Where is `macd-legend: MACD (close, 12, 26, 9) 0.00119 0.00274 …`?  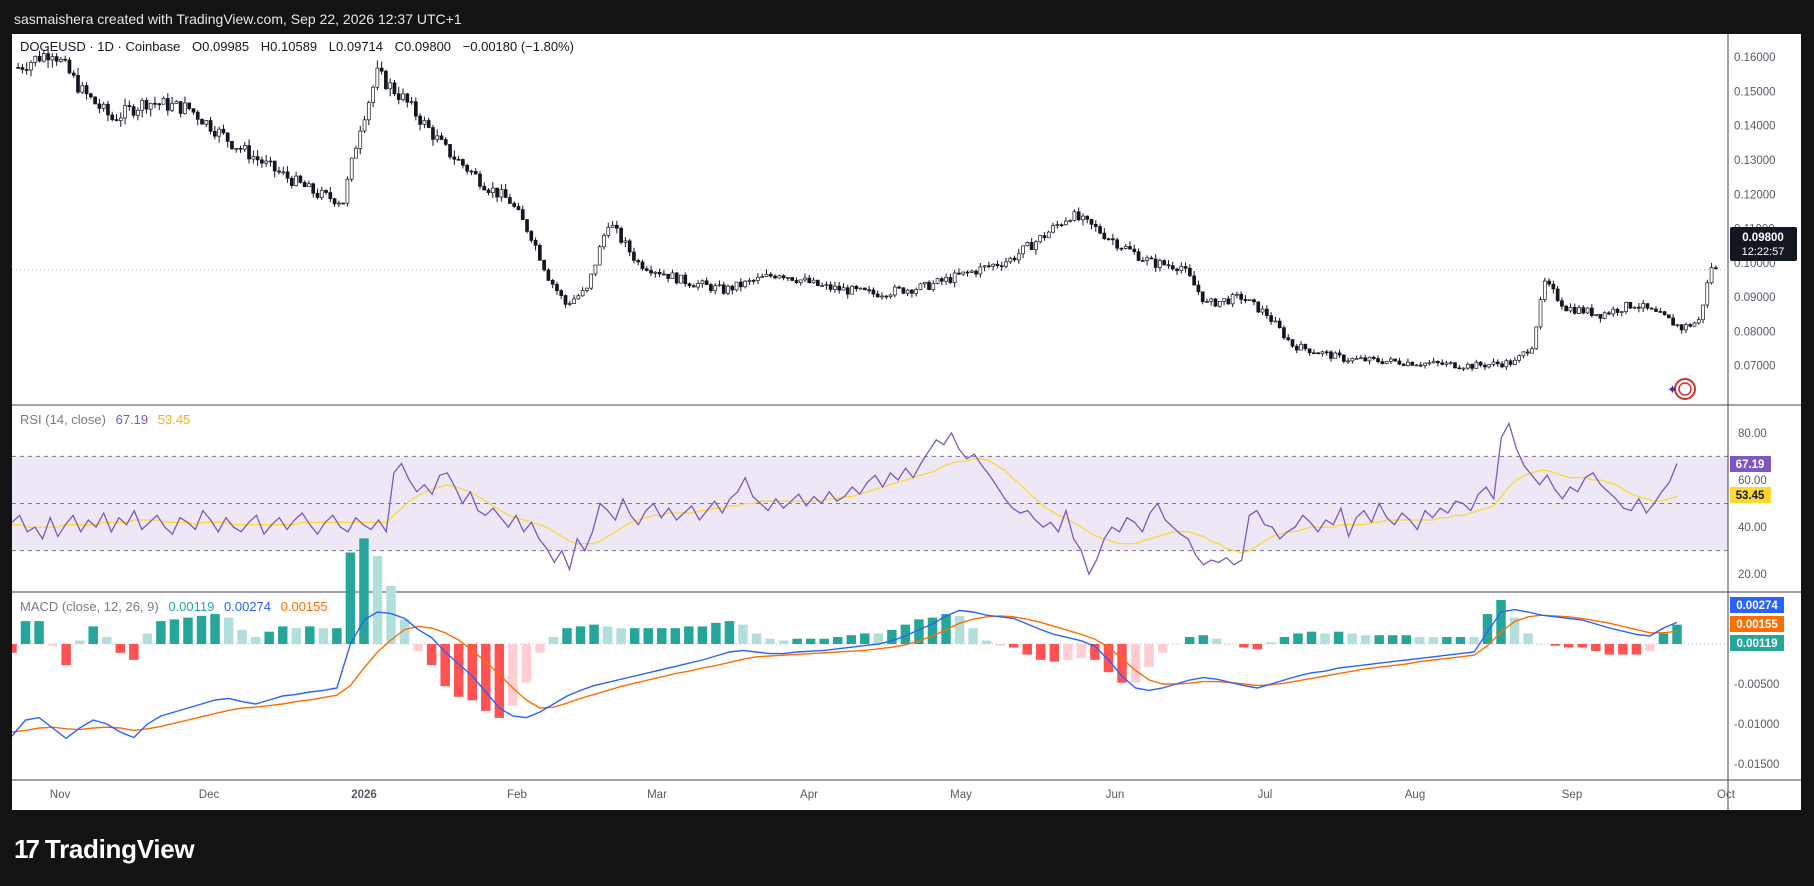
macd-legend: MACD (close, 12, 26, 9) 0.00119 0.00274 … is located at coordinates (174, 606).